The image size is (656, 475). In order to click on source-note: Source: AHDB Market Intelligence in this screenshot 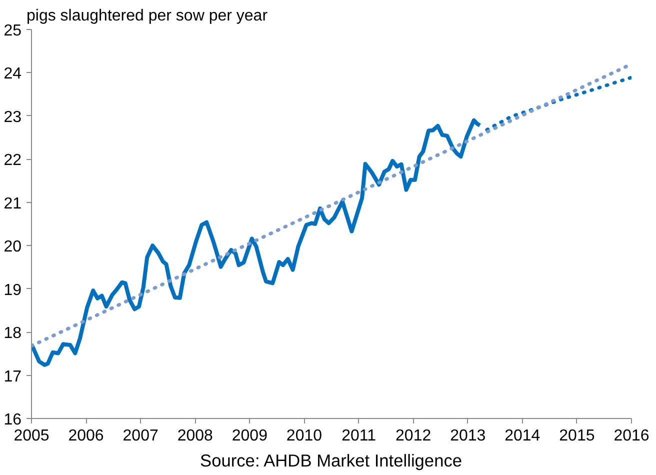, I will do `click(331, 460)`.